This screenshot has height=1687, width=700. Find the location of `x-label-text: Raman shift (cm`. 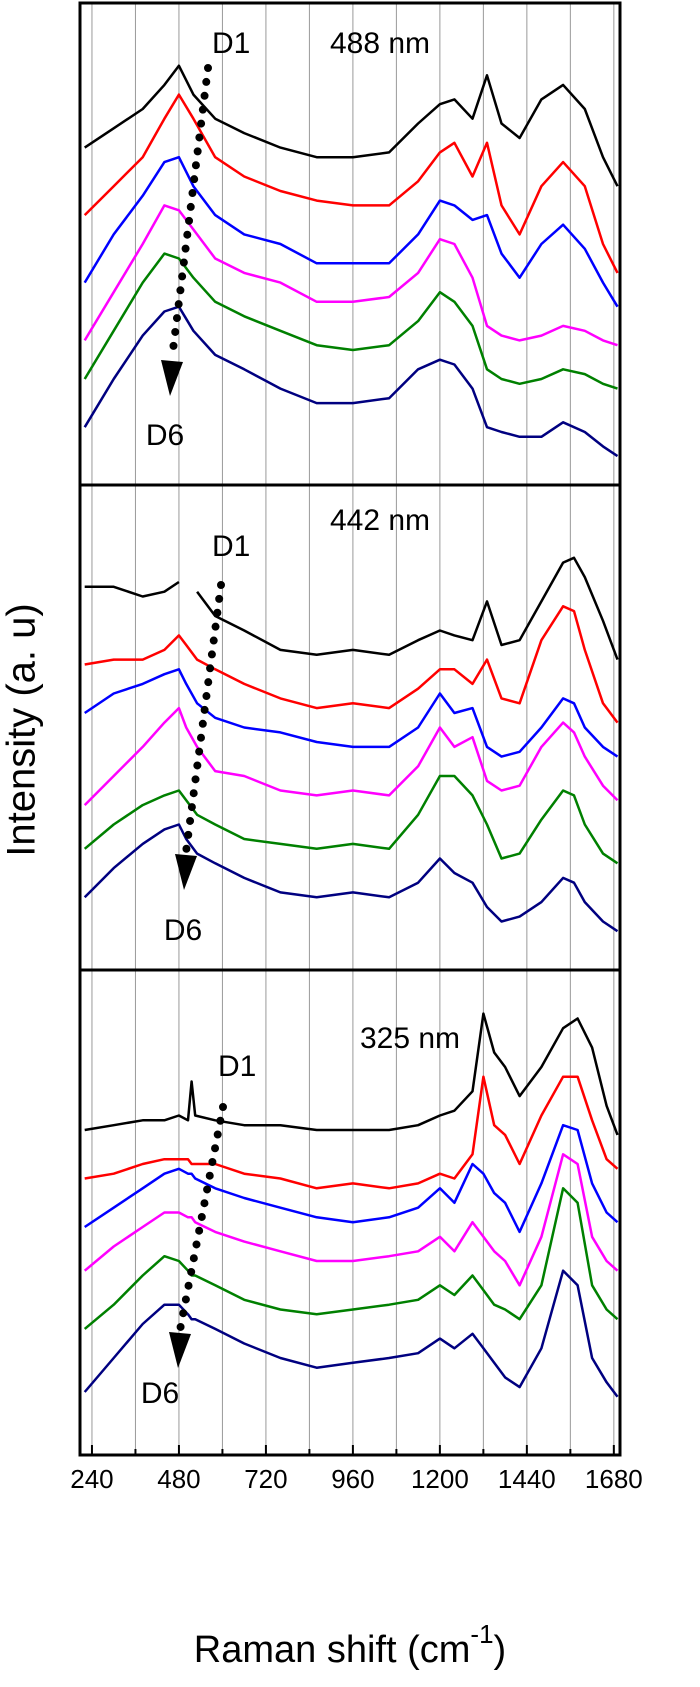

x-label-text: Raman shift (cm is located at coordinates (332, 1650).